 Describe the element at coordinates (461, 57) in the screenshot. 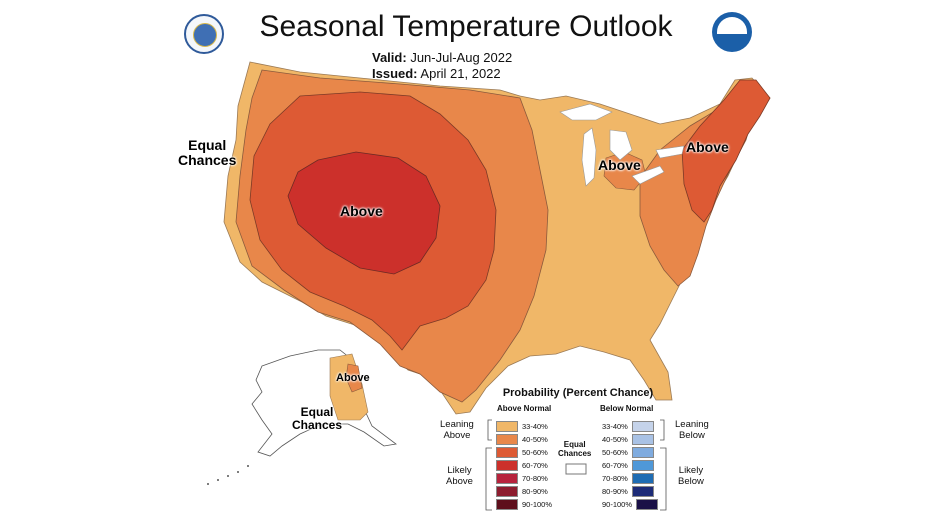

I see `valid-value: Jun-Jul-Aug 2022` at that location.